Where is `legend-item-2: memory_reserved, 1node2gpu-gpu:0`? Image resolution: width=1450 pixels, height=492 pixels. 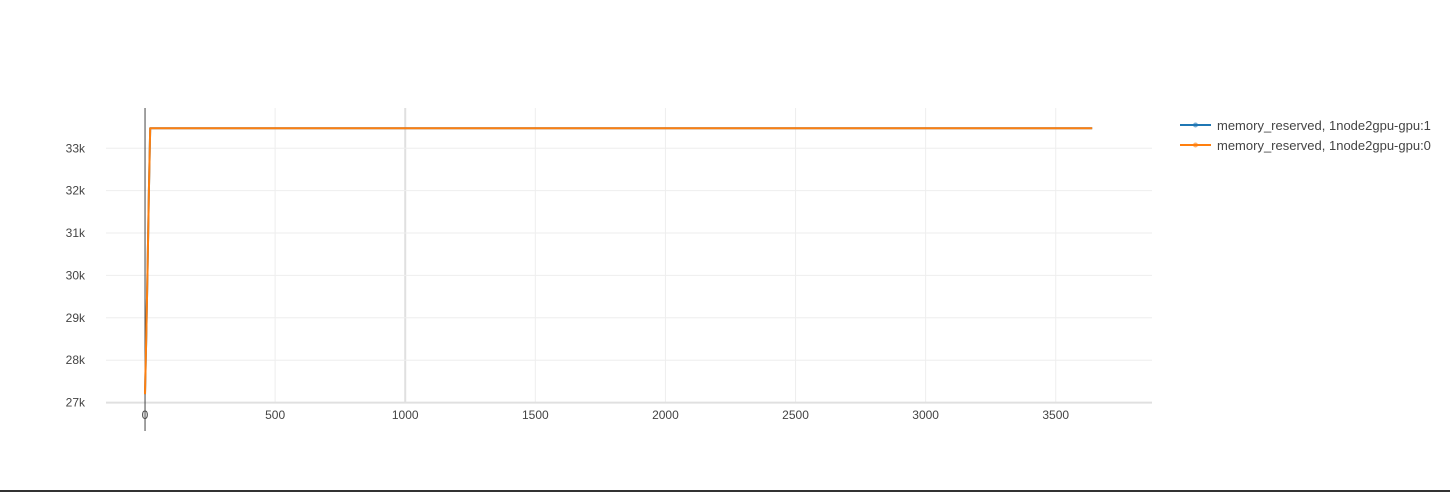
legend-item-2: memory_reserved, 1node2gpu-gpu:0 is located at coordinates (1305, 145).